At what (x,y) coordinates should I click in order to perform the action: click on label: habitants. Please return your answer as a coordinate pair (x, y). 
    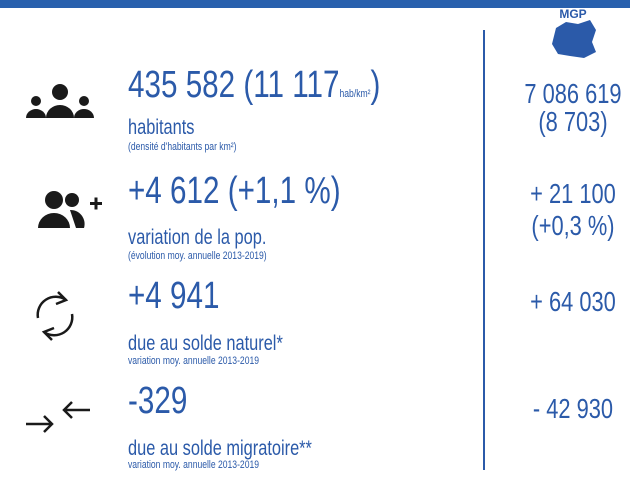
    Looking at the image, I should click on (161, 127).